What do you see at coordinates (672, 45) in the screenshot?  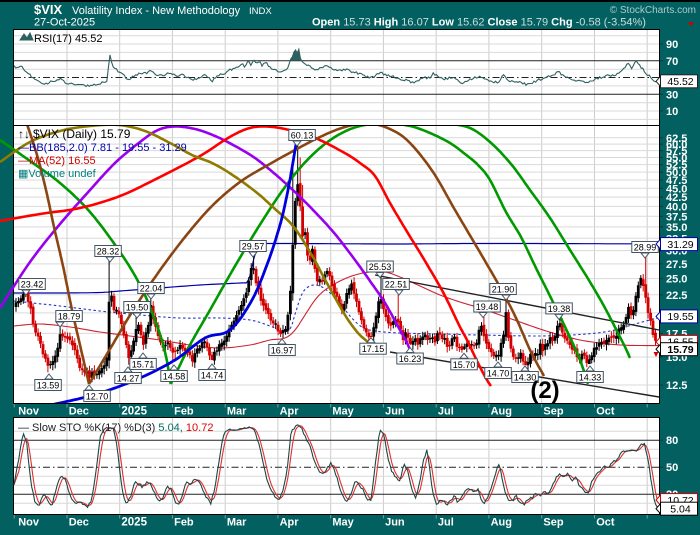 I see `svg-text: 90` at bounding box center [672, 45].